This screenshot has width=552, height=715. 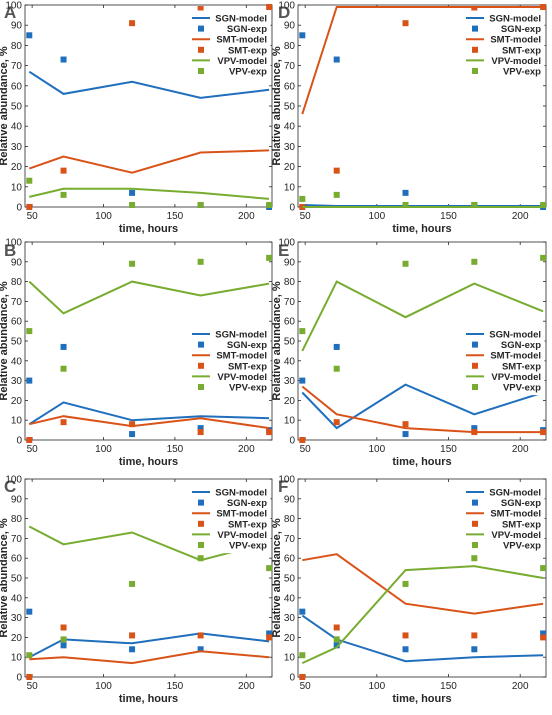 What do you see at coordinates (422, 316) in the screenshot?
I see `series-line-vpv-model` at bounding box center [422, 316].